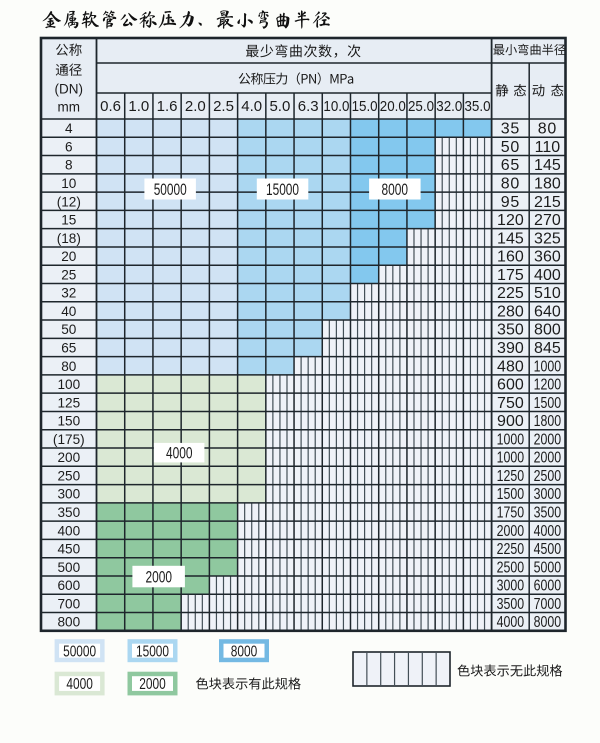 This screenshot has width=600, height=743. What do you see at coordinates (336, 106) in the screenshot?
I see `svg-text: 10.0` at bounding box center [336, 106].